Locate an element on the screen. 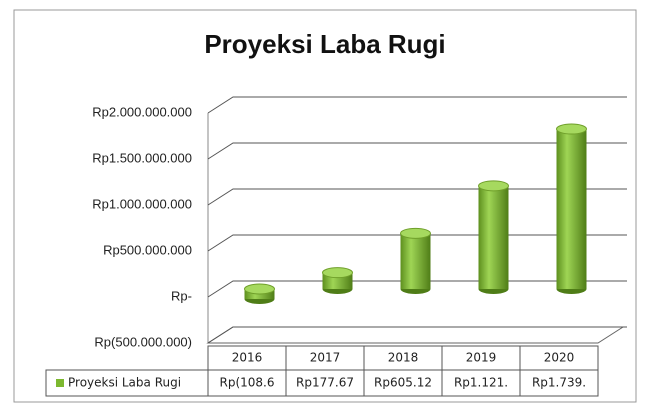 The image size is (648, 410). legend-swatch is located at coordinates (60, 383).